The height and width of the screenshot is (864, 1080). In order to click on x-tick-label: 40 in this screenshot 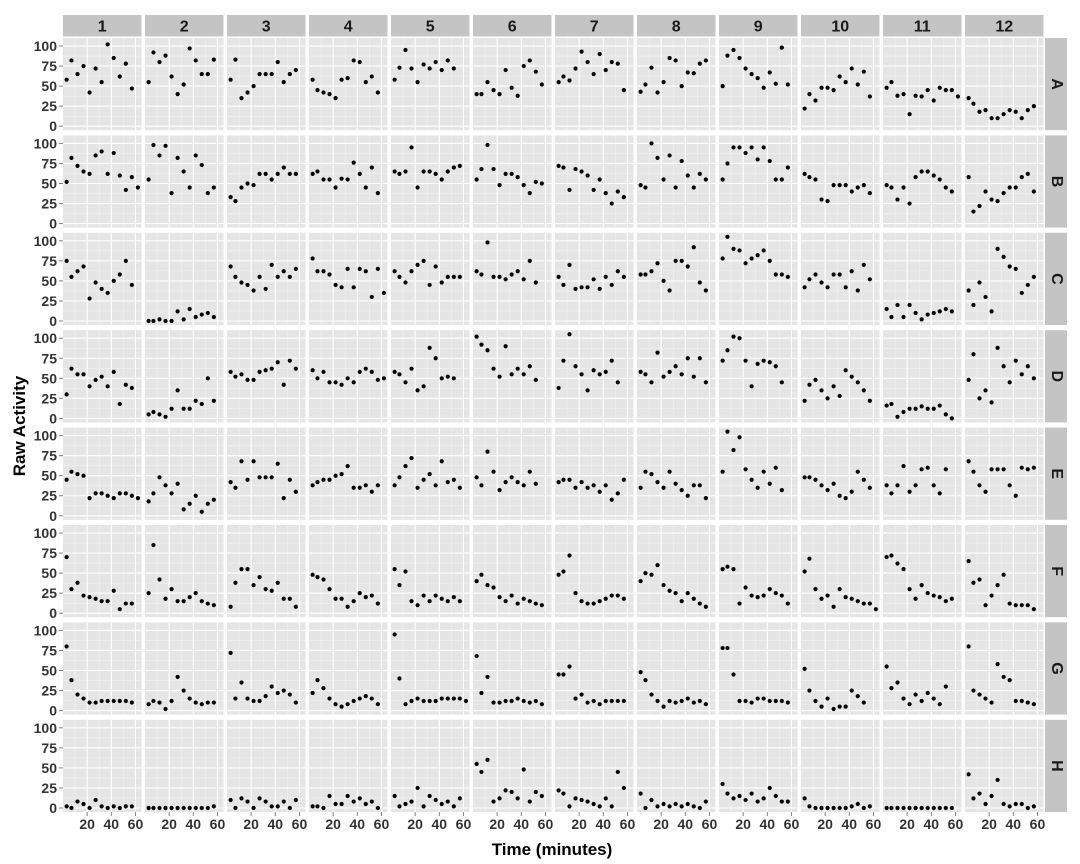, I will do `click(194, 824)`.